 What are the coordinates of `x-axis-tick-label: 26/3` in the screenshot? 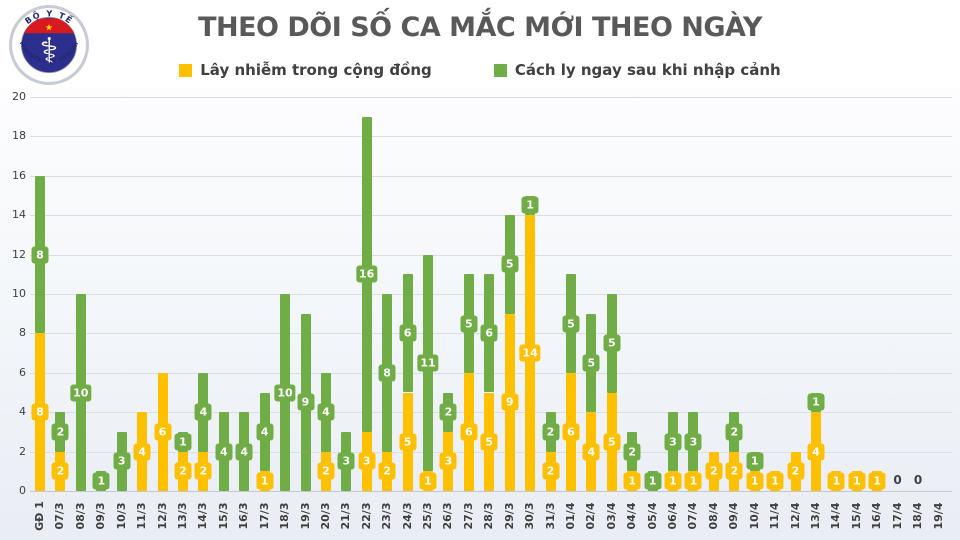 It's located at (448, 516).